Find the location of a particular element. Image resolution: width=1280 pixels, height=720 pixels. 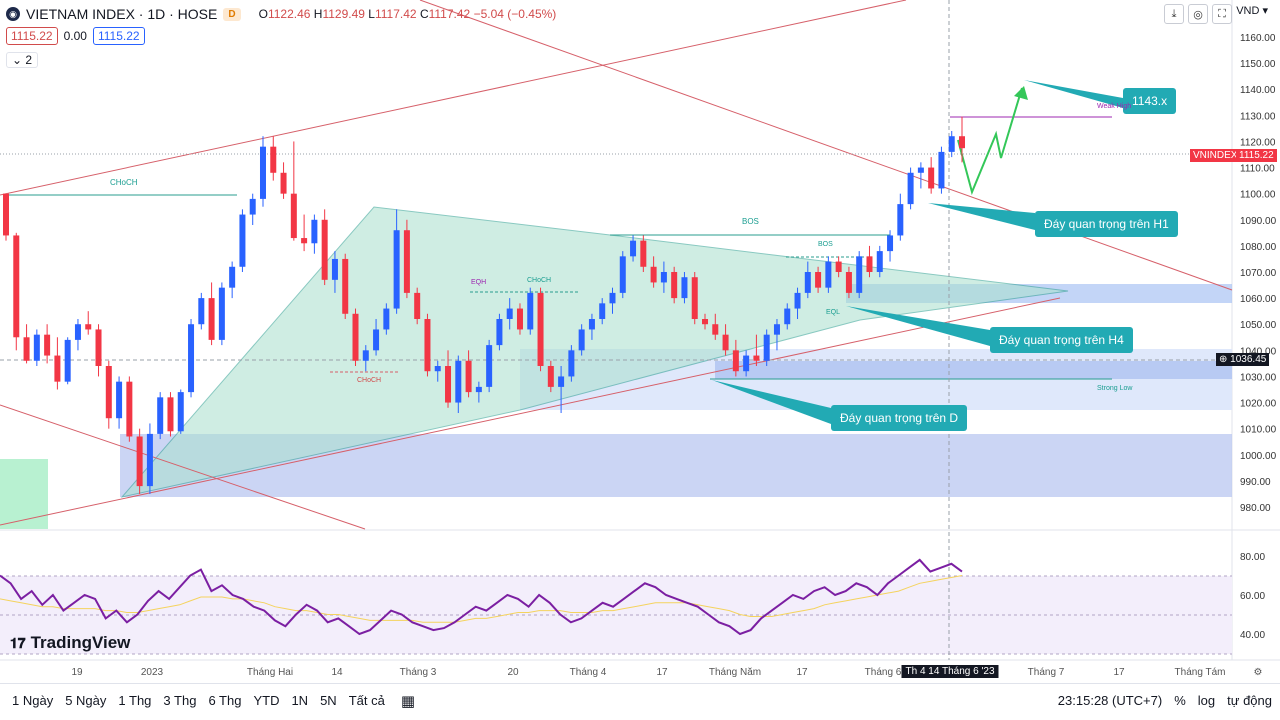

range-button: Tất cả is located at coordinates (366, 700).